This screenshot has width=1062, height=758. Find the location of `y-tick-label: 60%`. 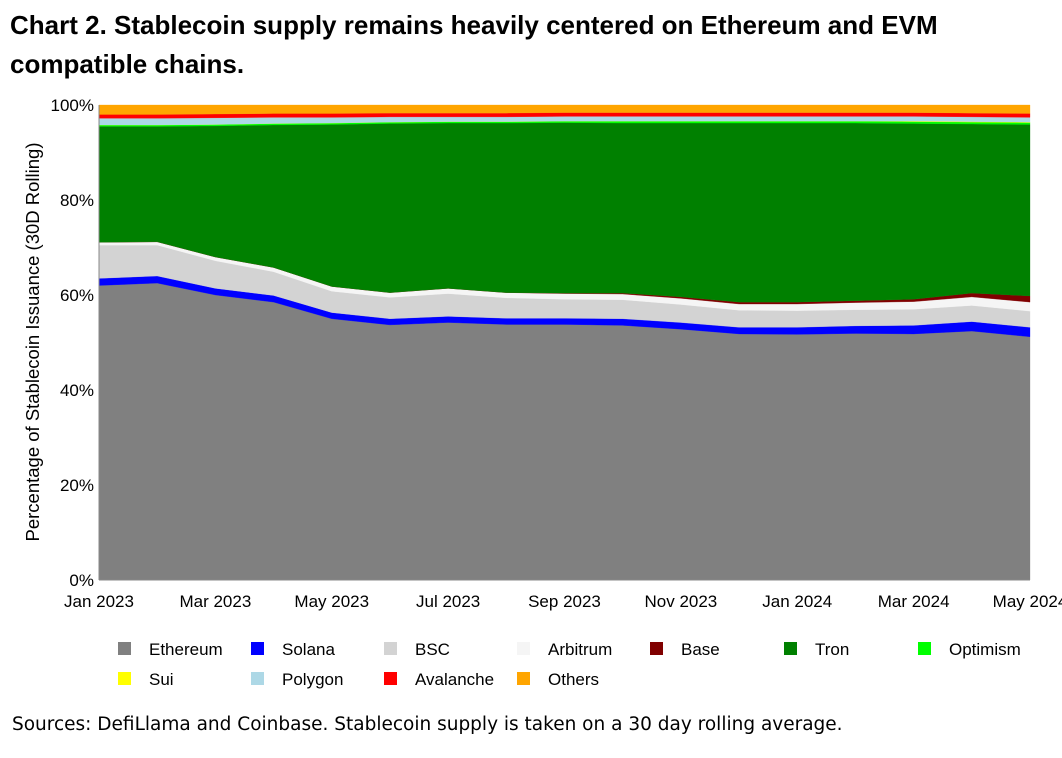

y-tick-label: 60% is located at coordinates (77, 295).